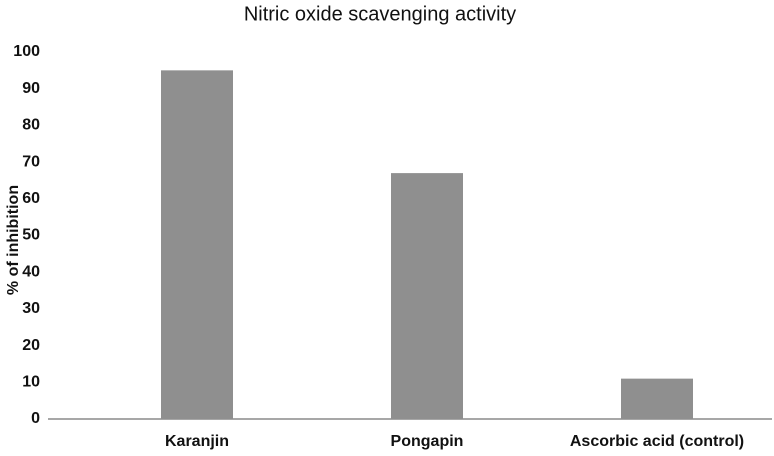 The image size is (774, 456). What do you see at coordinates (31, 345) in the screenshot?
I see `y-tick-label: 20` at bounding box center [31, 345].